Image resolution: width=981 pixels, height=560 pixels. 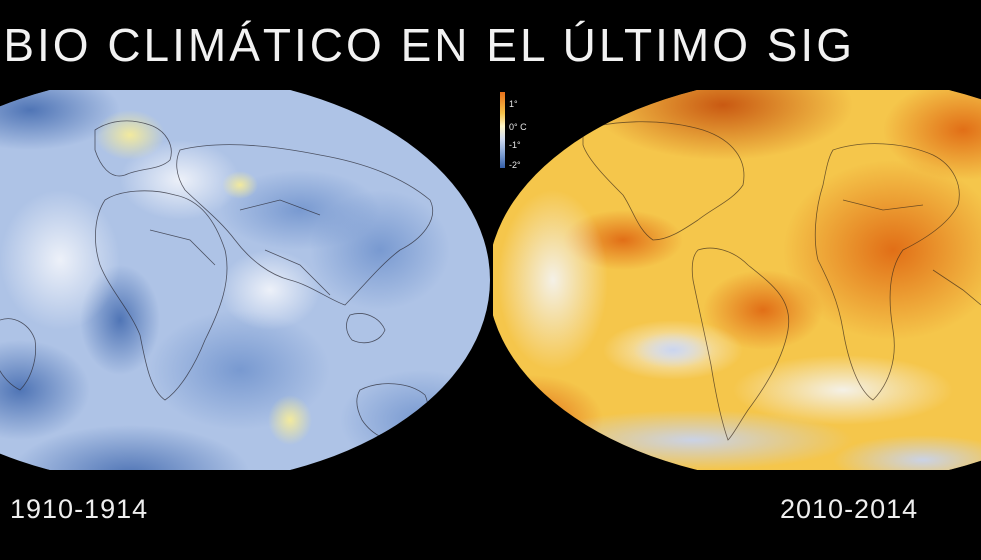 What do you see at coordinates (79, 509) in the screenshot?
I see `period-label-left: 1910-1914` at bounding box center [79, 509].